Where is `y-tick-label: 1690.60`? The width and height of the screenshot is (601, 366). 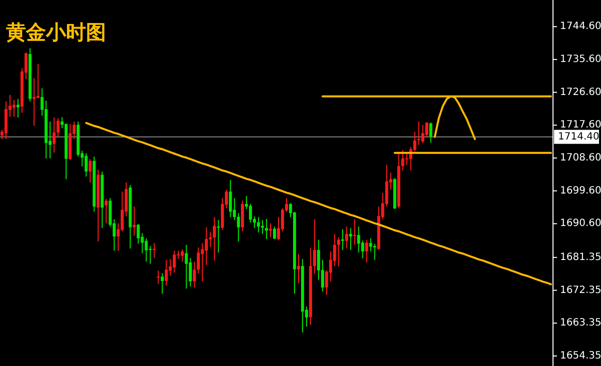
y-tick-label: 1690.60 is located at coordinates (580, 224).